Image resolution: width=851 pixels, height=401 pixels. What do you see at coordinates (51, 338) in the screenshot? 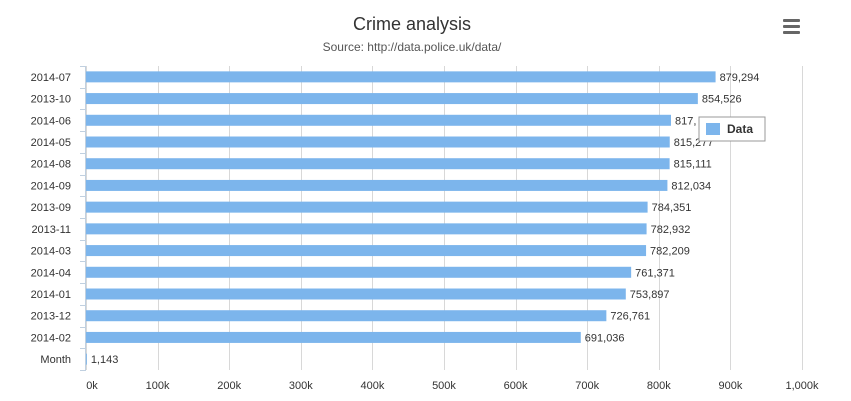
I see `category-label: 2014-02` at bounding box center [51, 338].